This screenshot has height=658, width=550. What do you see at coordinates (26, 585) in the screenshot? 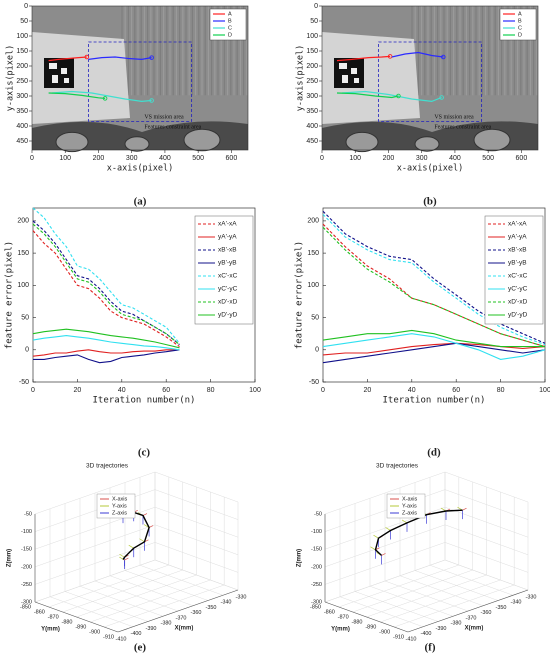
I see `z-tick-label: -250` at bounding box center [26, 585].